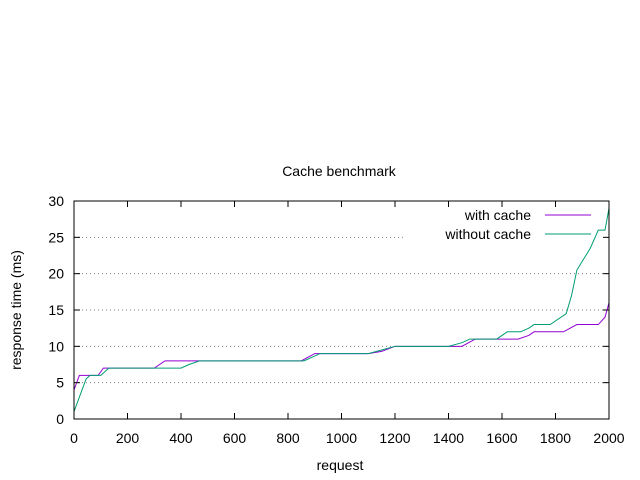 This screenshot has width=640, height=480. Describe the element at coordinates (235, 438) in the screenshot. I see `x-tick-label: 600` at that location.